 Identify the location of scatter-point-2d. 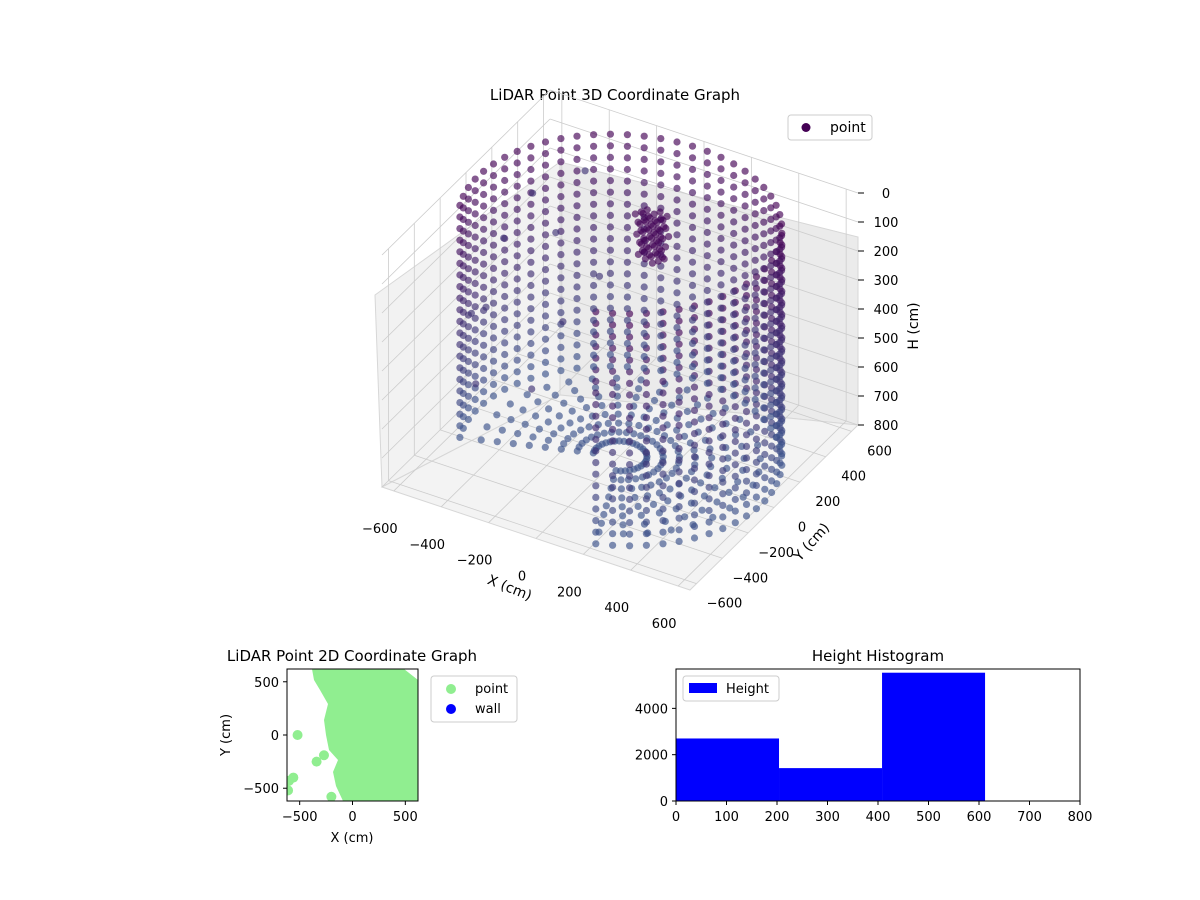
(297, 735).